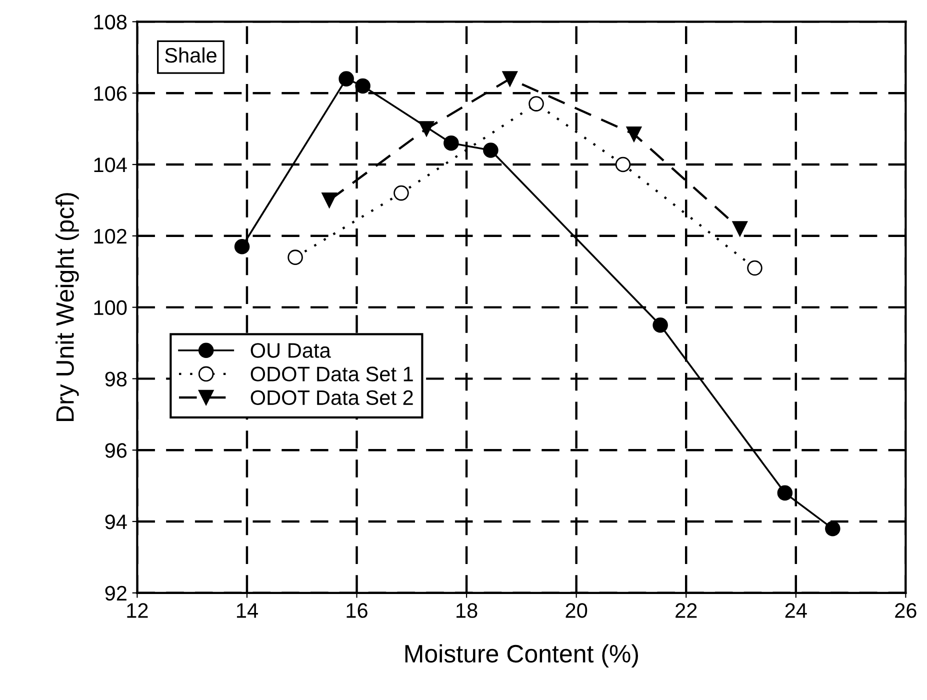 The image size is (927, 700). What do you see at coordinates (110, 165) in the screenshot?
I see `y-tick-label: 104` at bounding box center [110, 165].